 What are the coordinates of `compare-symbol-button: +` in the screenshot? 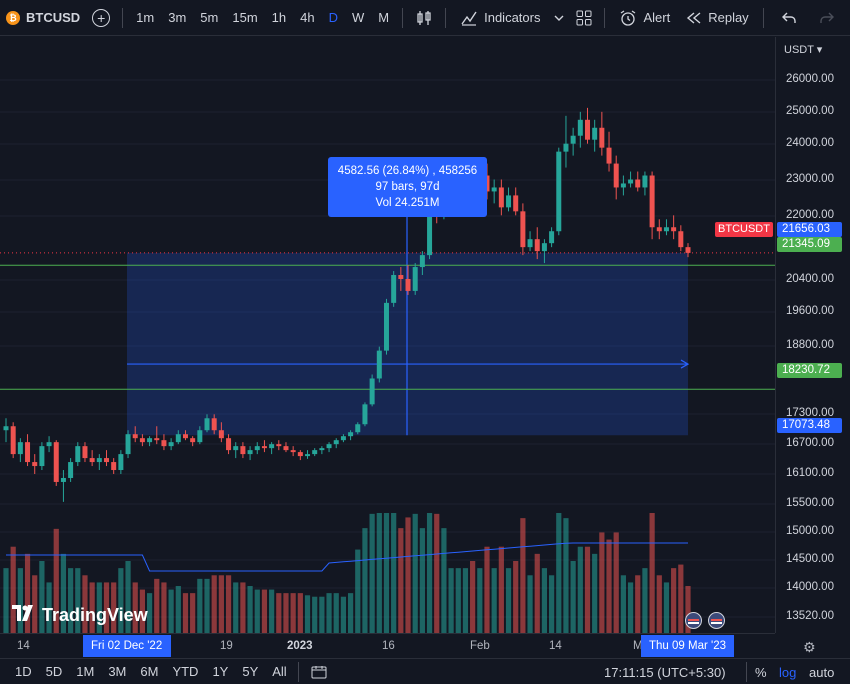 It's located at (101, 18).